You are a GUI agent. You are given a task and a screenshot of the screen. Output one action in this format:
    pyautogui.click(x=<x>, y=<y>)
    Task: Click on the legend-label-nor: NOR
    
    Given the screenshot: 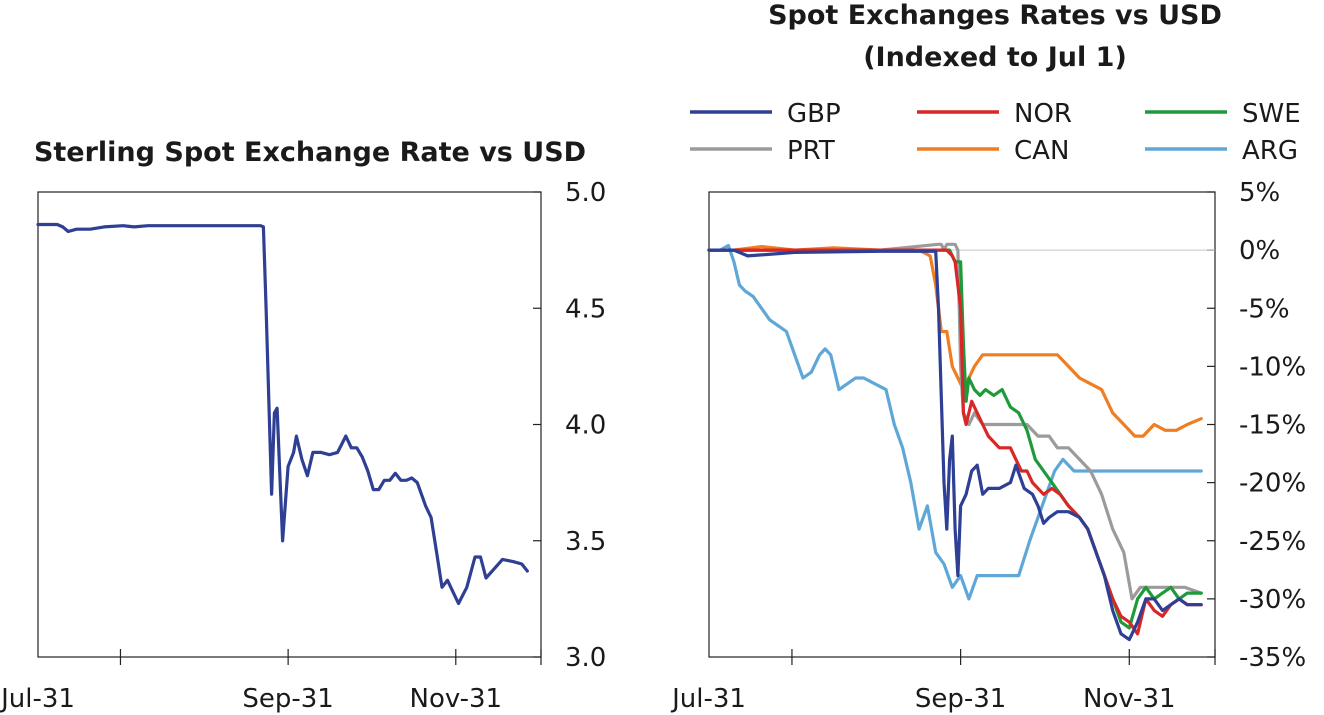 What is the action you would take?
    pyautogui.click(x=1043, y=114)
    